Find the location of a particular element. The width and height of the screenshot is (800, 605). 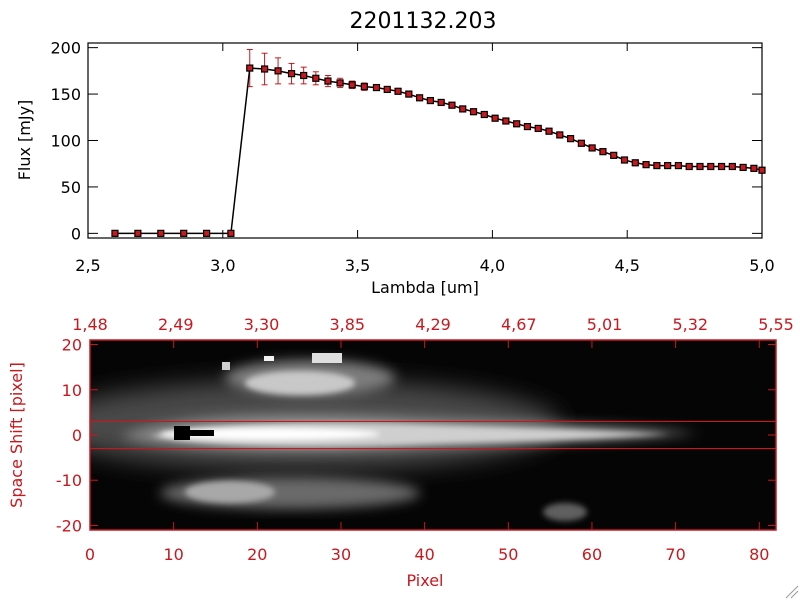

image-lower-blob-core is located at coordinates (230, 492).